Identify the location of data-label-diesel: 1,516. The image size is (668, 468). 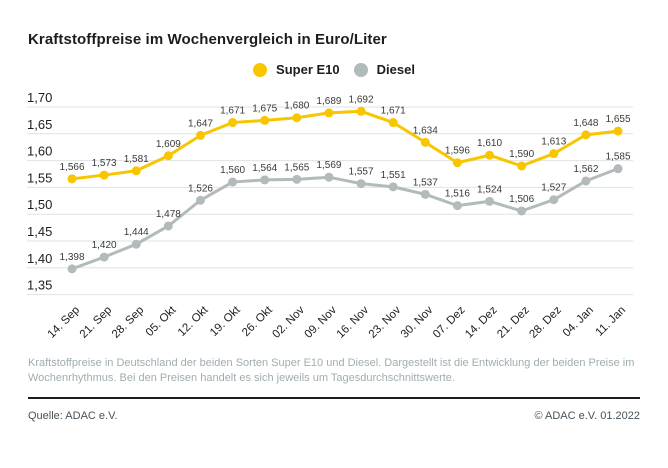
(457, 194).